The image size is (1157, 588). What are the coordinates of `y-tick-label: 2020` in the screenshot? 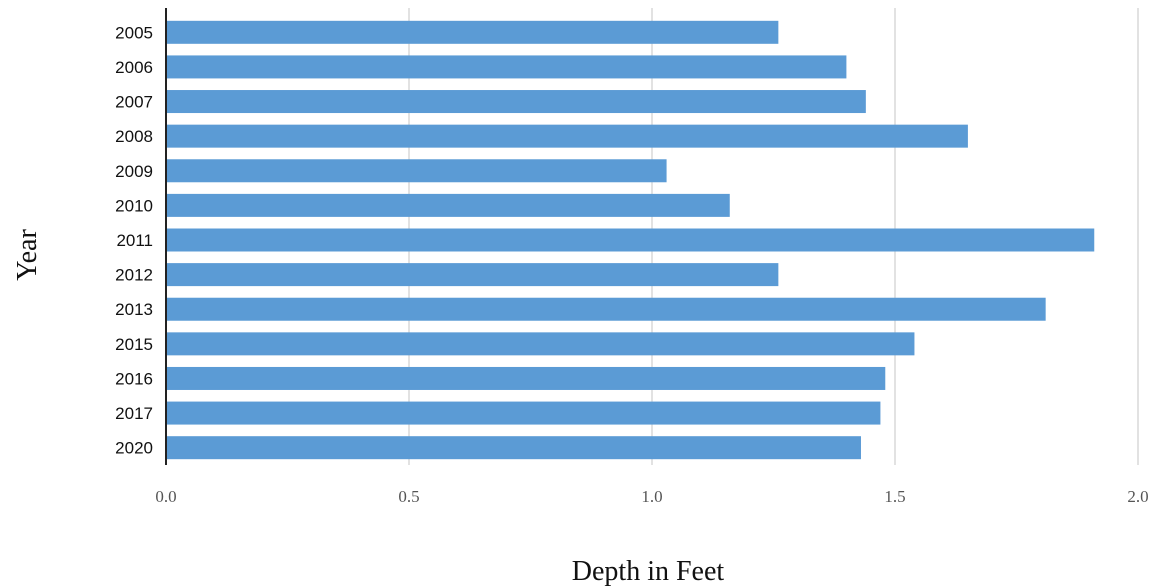 It's located at (134, 448).